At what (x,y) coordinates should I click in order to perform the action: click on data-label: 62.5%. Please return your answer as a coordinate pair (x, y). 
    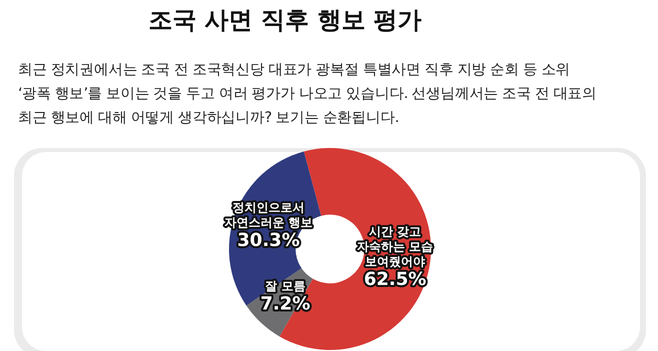
    Looking at the image, I should click on (395, 279).